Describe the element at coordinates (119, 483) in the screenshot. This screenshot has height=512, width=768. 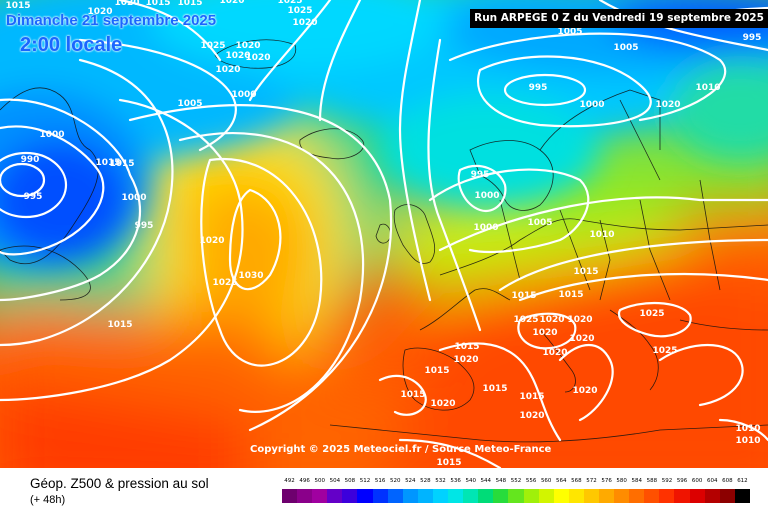
I see `product-title: Géop. Z500 & pression au sol` at that location.